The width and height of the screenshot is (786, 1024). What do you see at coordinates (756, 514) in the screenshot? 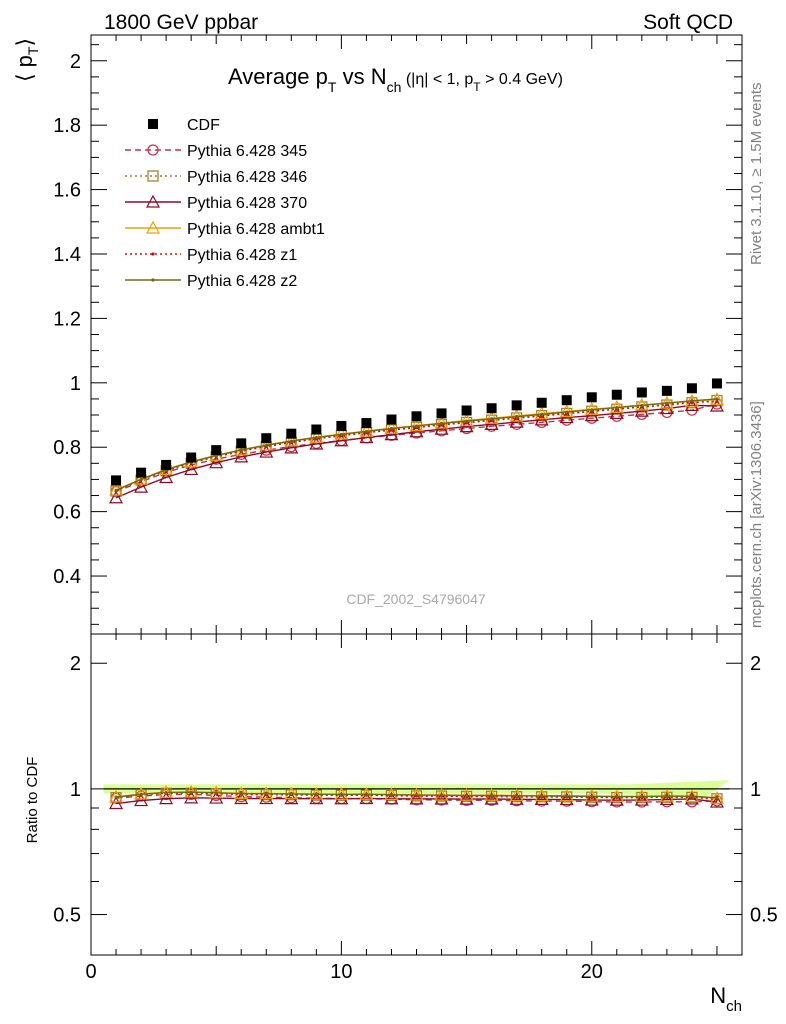
I see `mcplots-label: mcplots.cern.ch [arXiv:1306.3436]` at bounding box center [756, 514].